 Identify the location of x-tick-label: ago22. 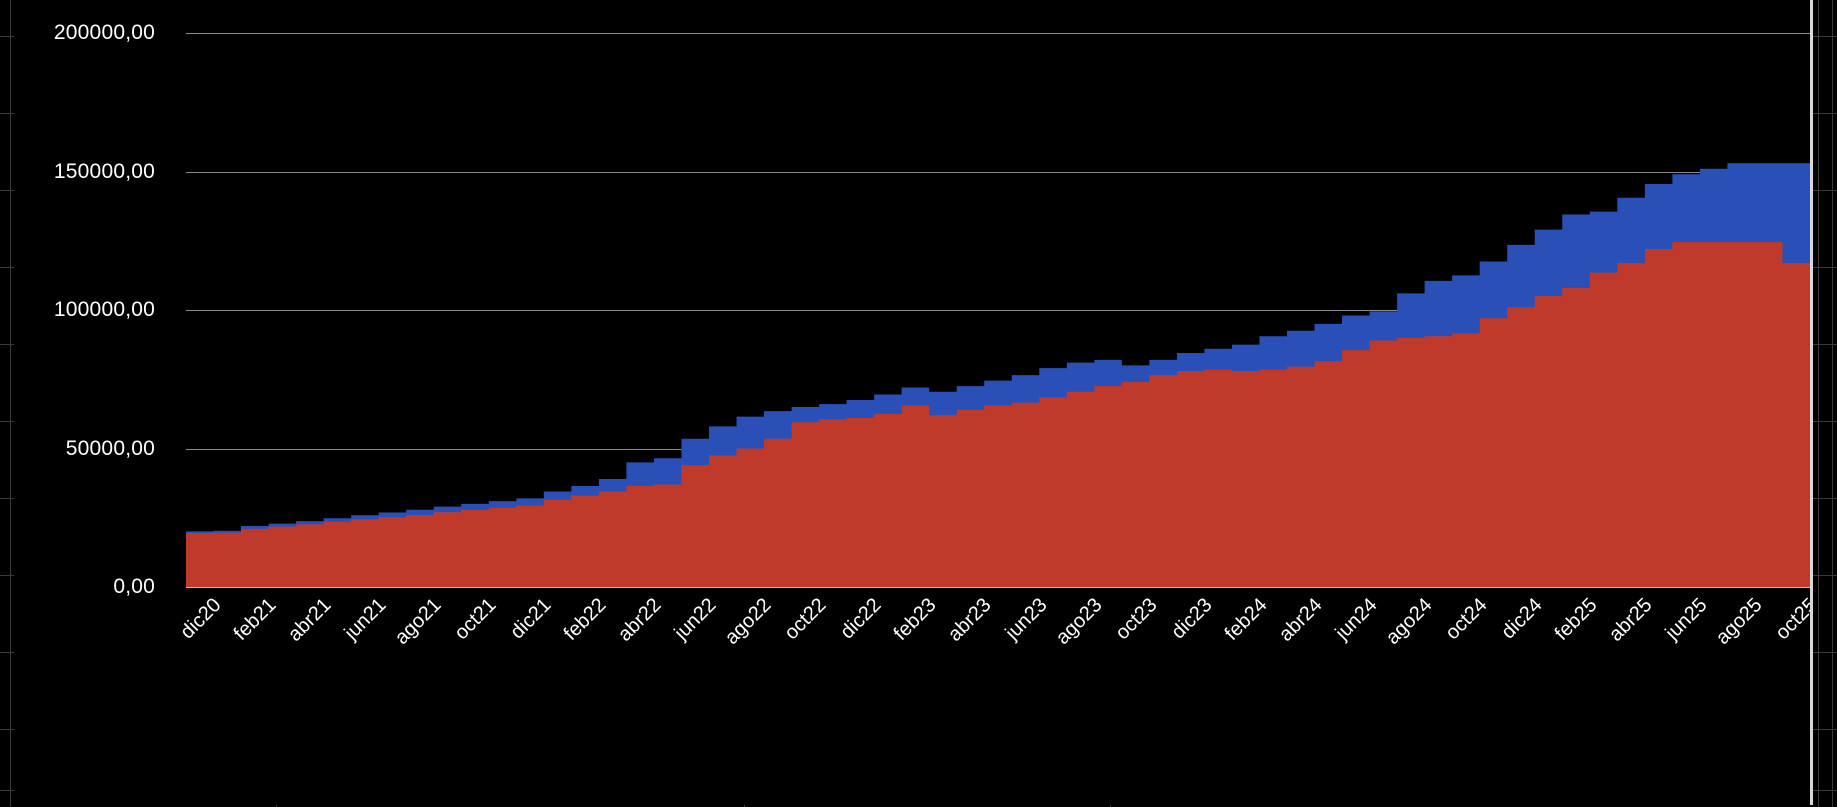
(748, 621).